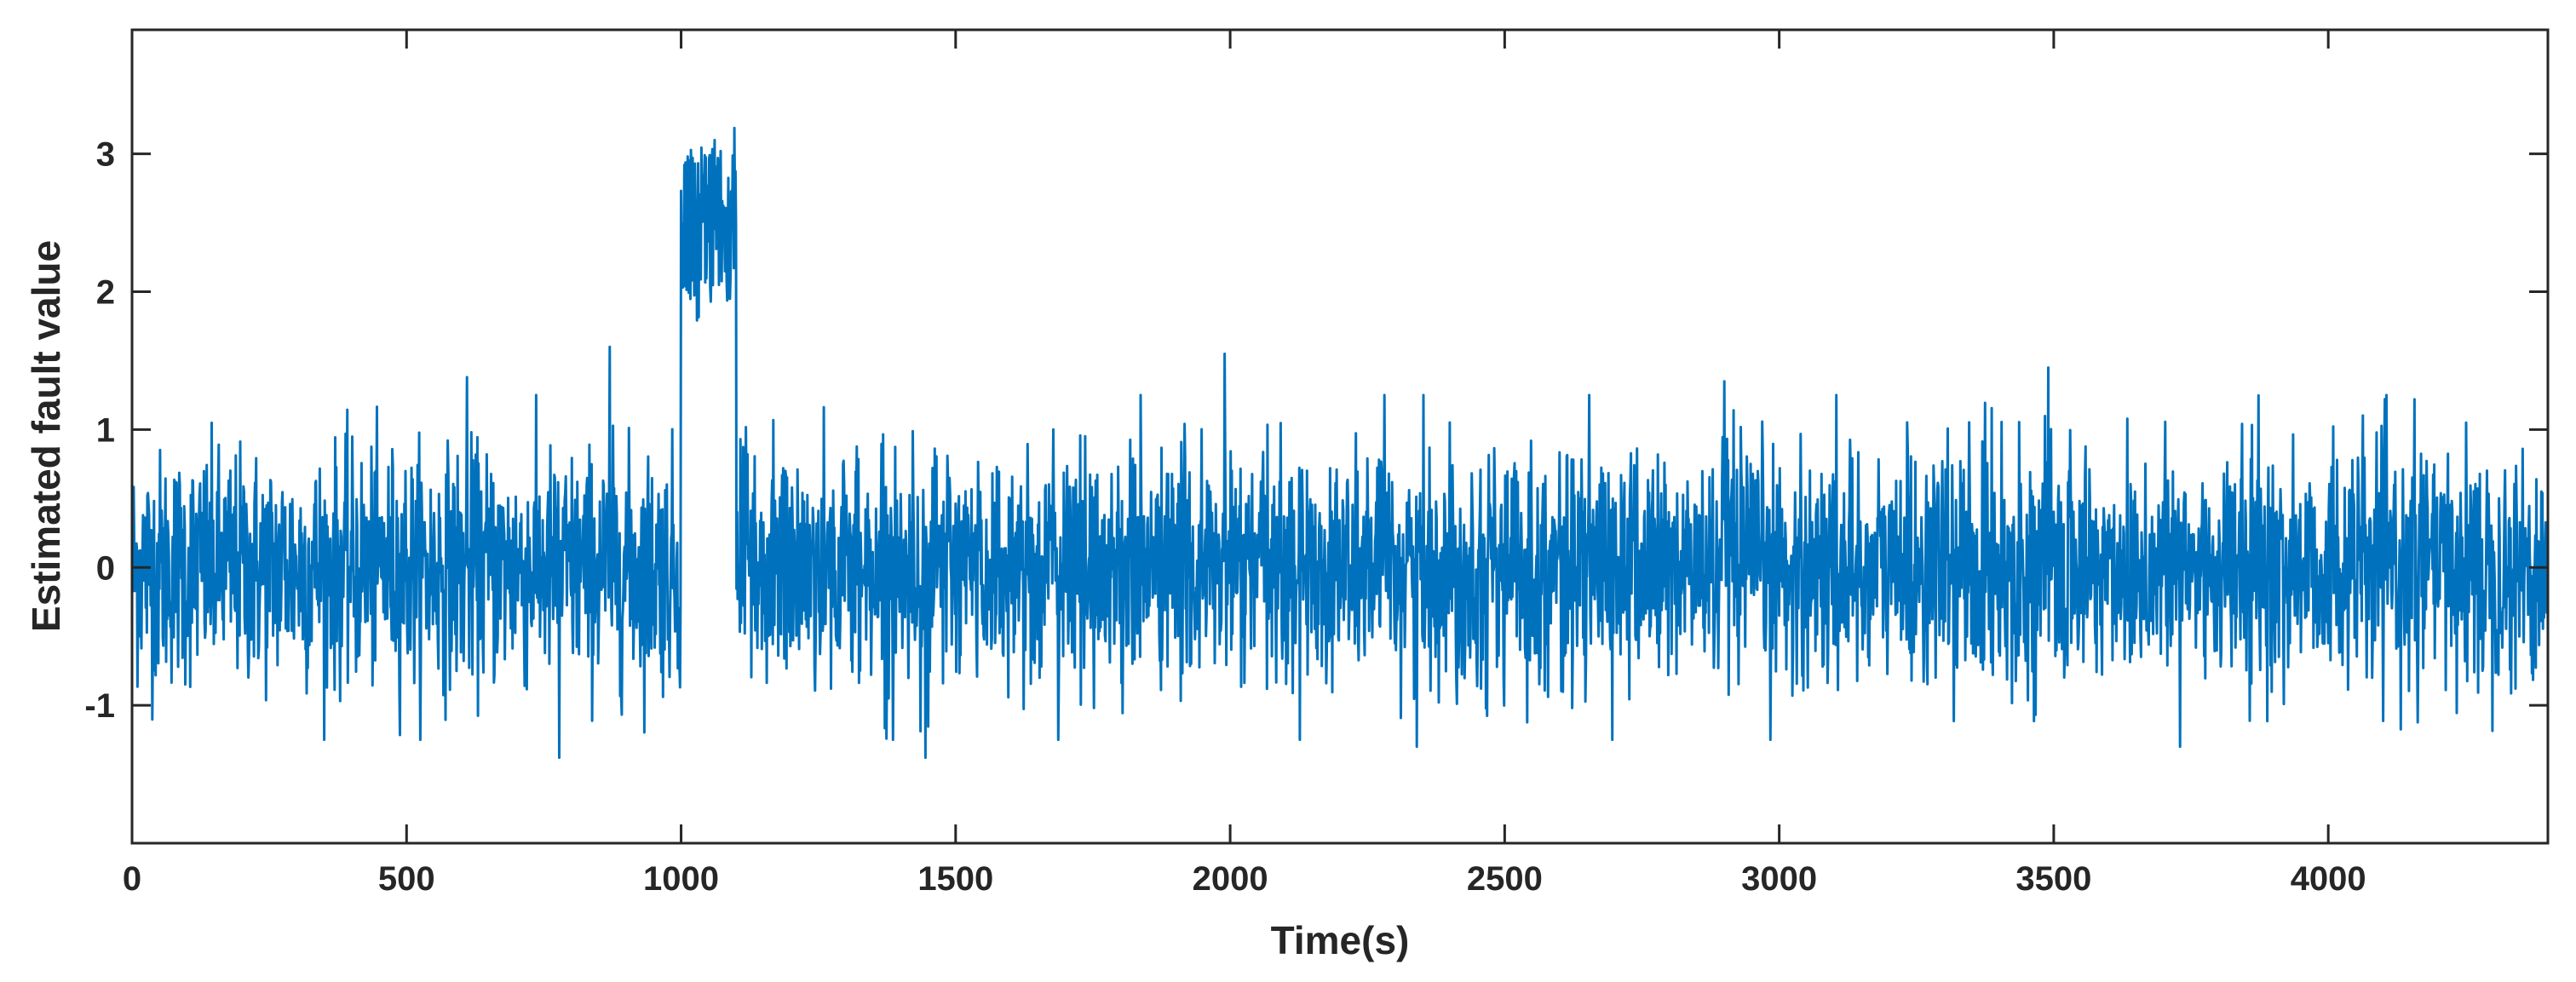  What do you see at coordinates (681, 879) in the screenshot?
I see `x-tick-label: 1000` at bounding box center [681, 879].